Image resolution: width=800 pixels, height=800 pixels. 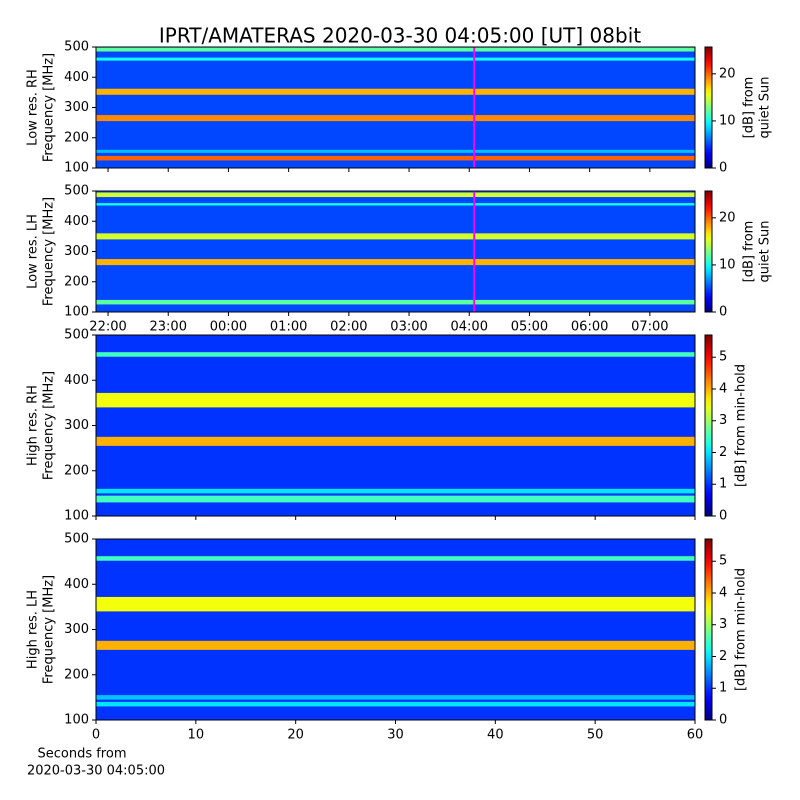 What do you see at coordinates (228, 327) in the screenshot?
I see `x-tick-label: 00:00` at bounding box center [228, 327].